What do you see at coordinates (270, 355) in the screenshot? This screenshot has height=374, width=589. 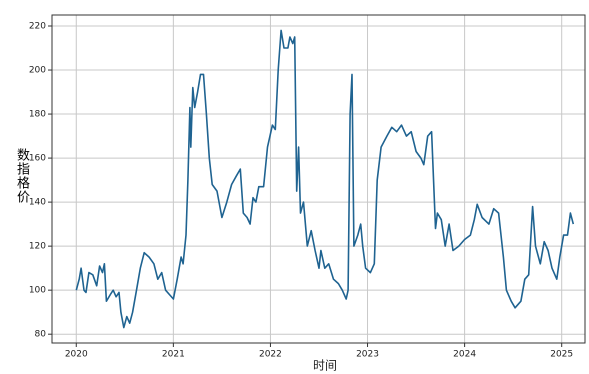 I see `x-tick-label: 2022` at bounding box center [270, 355].